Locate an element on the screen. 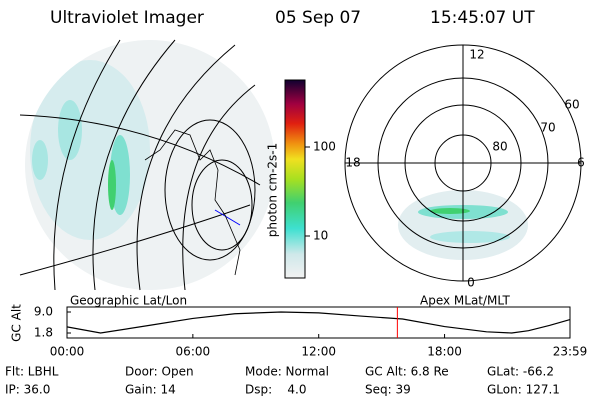 Image resolution: width=600 pixels, height=400 pixels. y-tick-label: 1.8 is located at coordinates (43, 333).